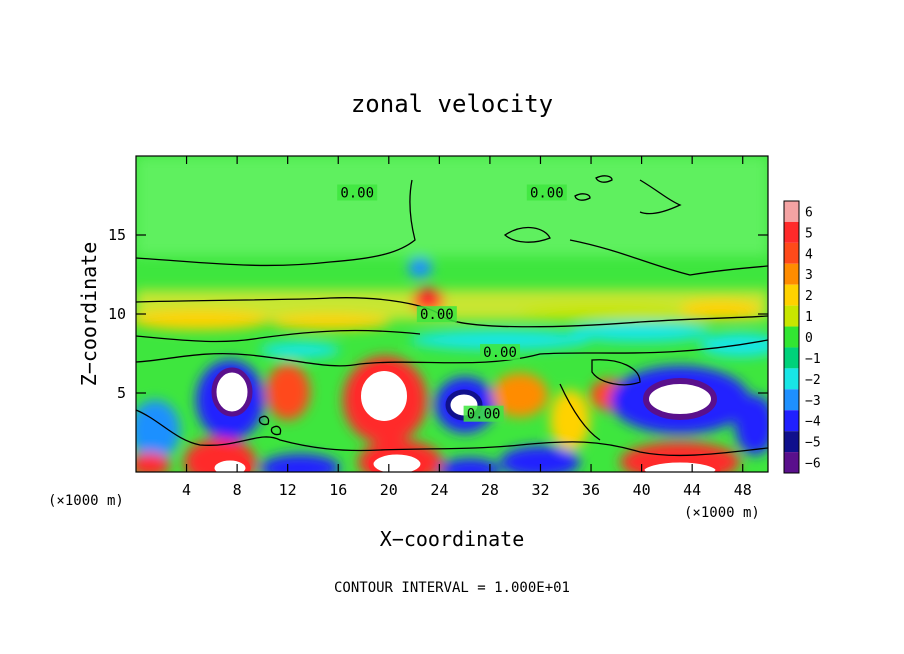 The height and width of the screenshot is (654, 904). What do you see at coordinates (288, 490) in the screenshot?
I see `x-tick-label: 12` at bounding box center [288, 490].